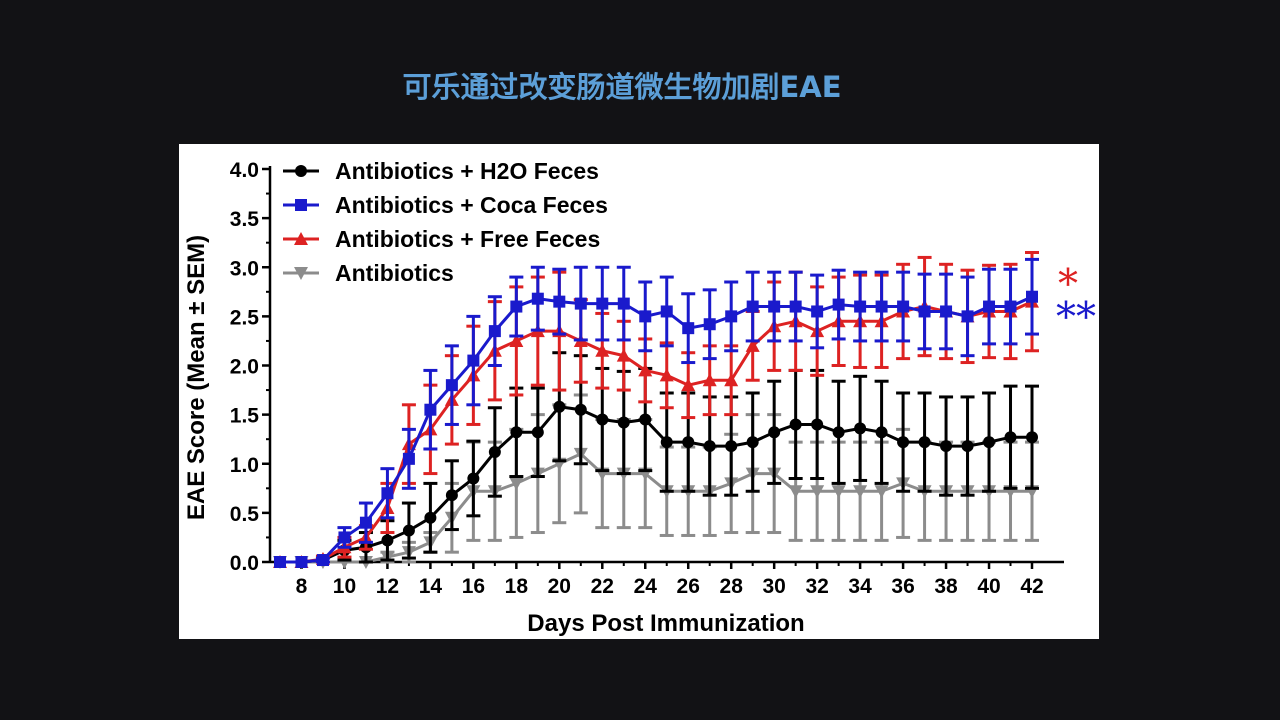 This screenshot has width=1280, height=720. Describe the element at coordinates (473, 586) in the screenshot. I see `x-tick-label: 16` at that location.